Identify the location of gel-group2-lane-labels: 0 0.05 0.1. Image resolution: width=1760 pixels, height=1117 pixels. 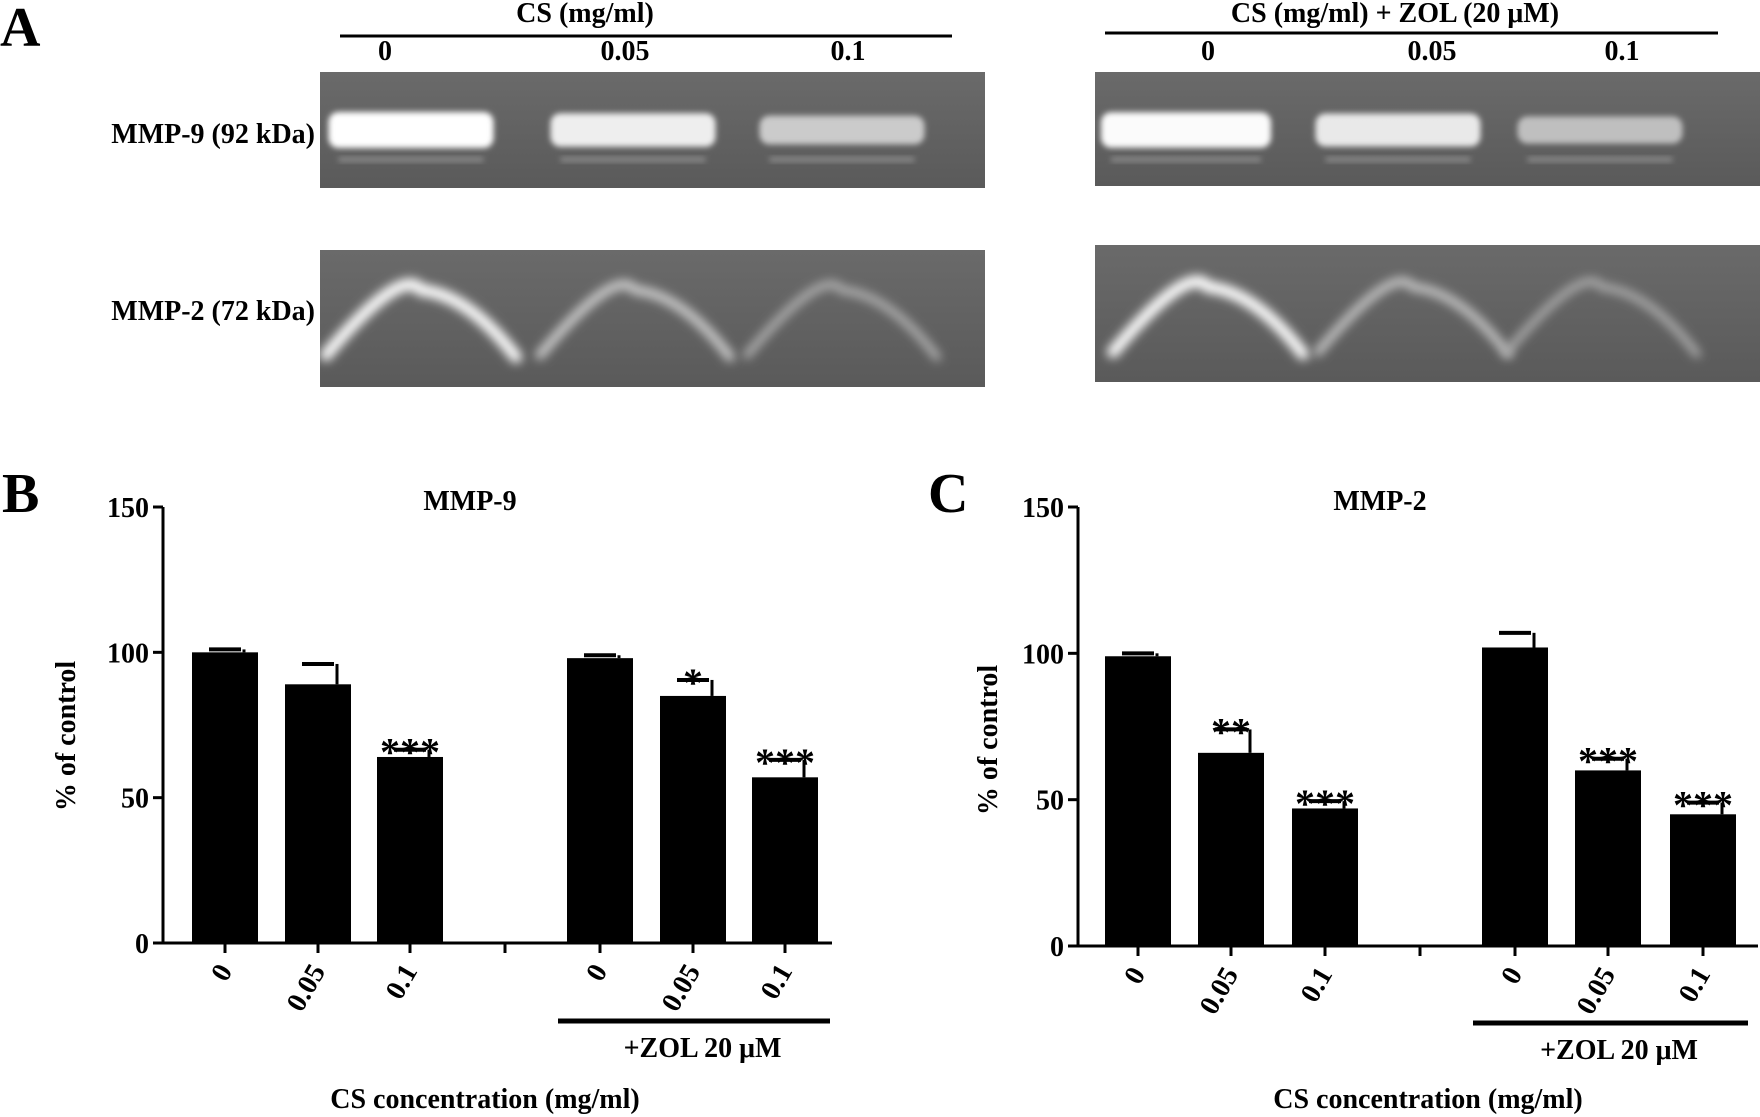
(1420, 51).